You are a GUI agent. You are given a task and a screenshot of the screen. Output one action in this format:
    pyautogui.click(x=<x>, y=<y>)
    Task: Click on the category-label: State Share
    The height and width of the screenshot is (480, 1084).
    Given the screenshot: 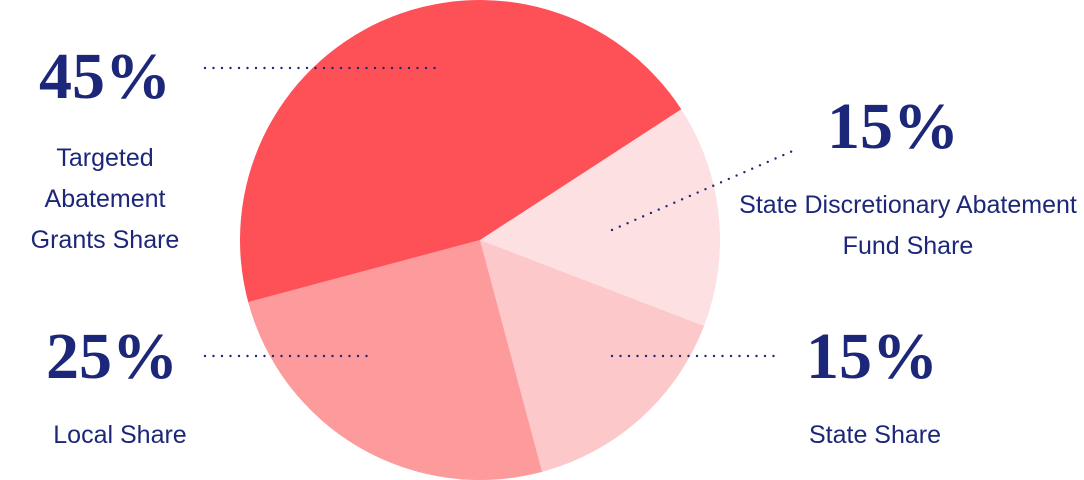 What is the action you would take?
    pyautogui.click(x=875, y=435)
    